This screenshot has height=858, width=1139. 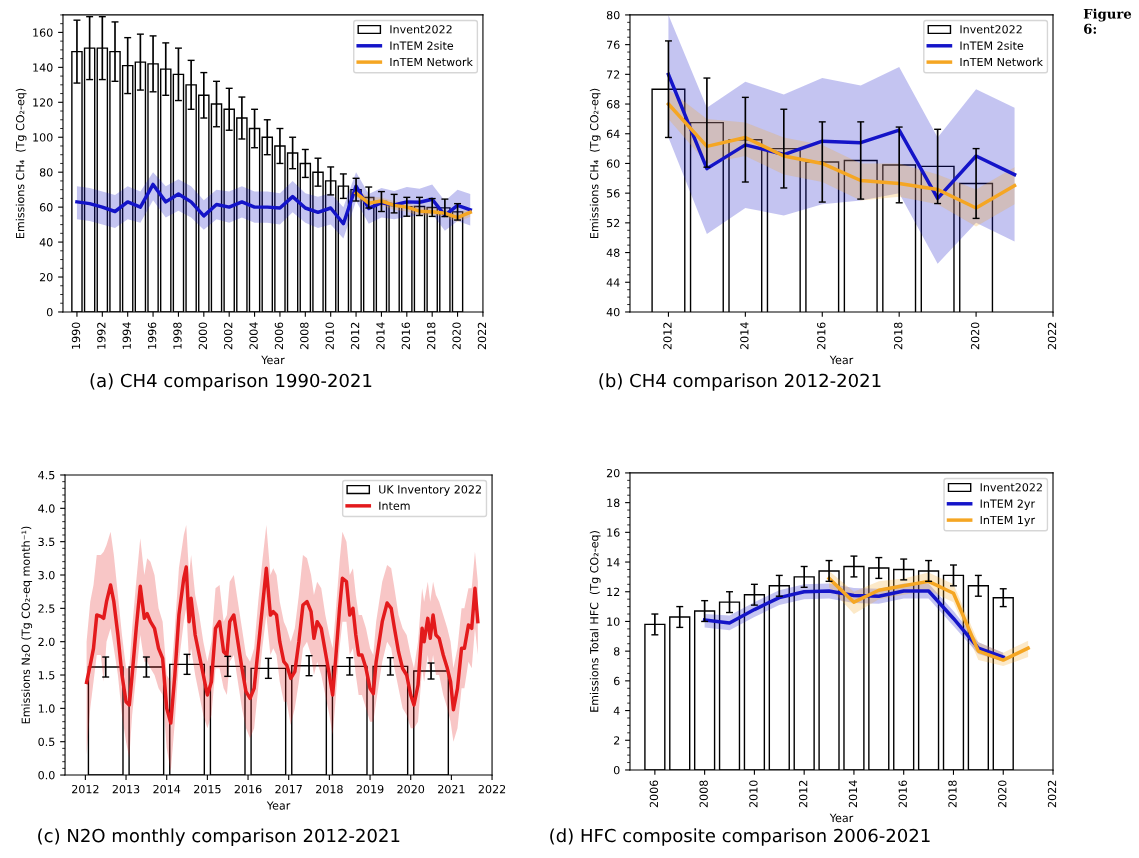 I want to click on y-tick-label: 3.5, so click(x=46, y=542).